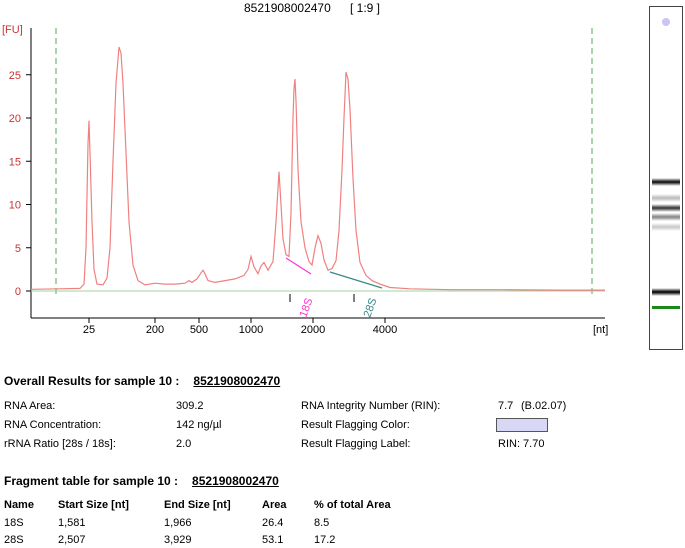 This screenshot has width=685, height=548. Describe the element at coordinates (184, 444) in the screenshot. I see `ratio-value: 2.0` at that location.